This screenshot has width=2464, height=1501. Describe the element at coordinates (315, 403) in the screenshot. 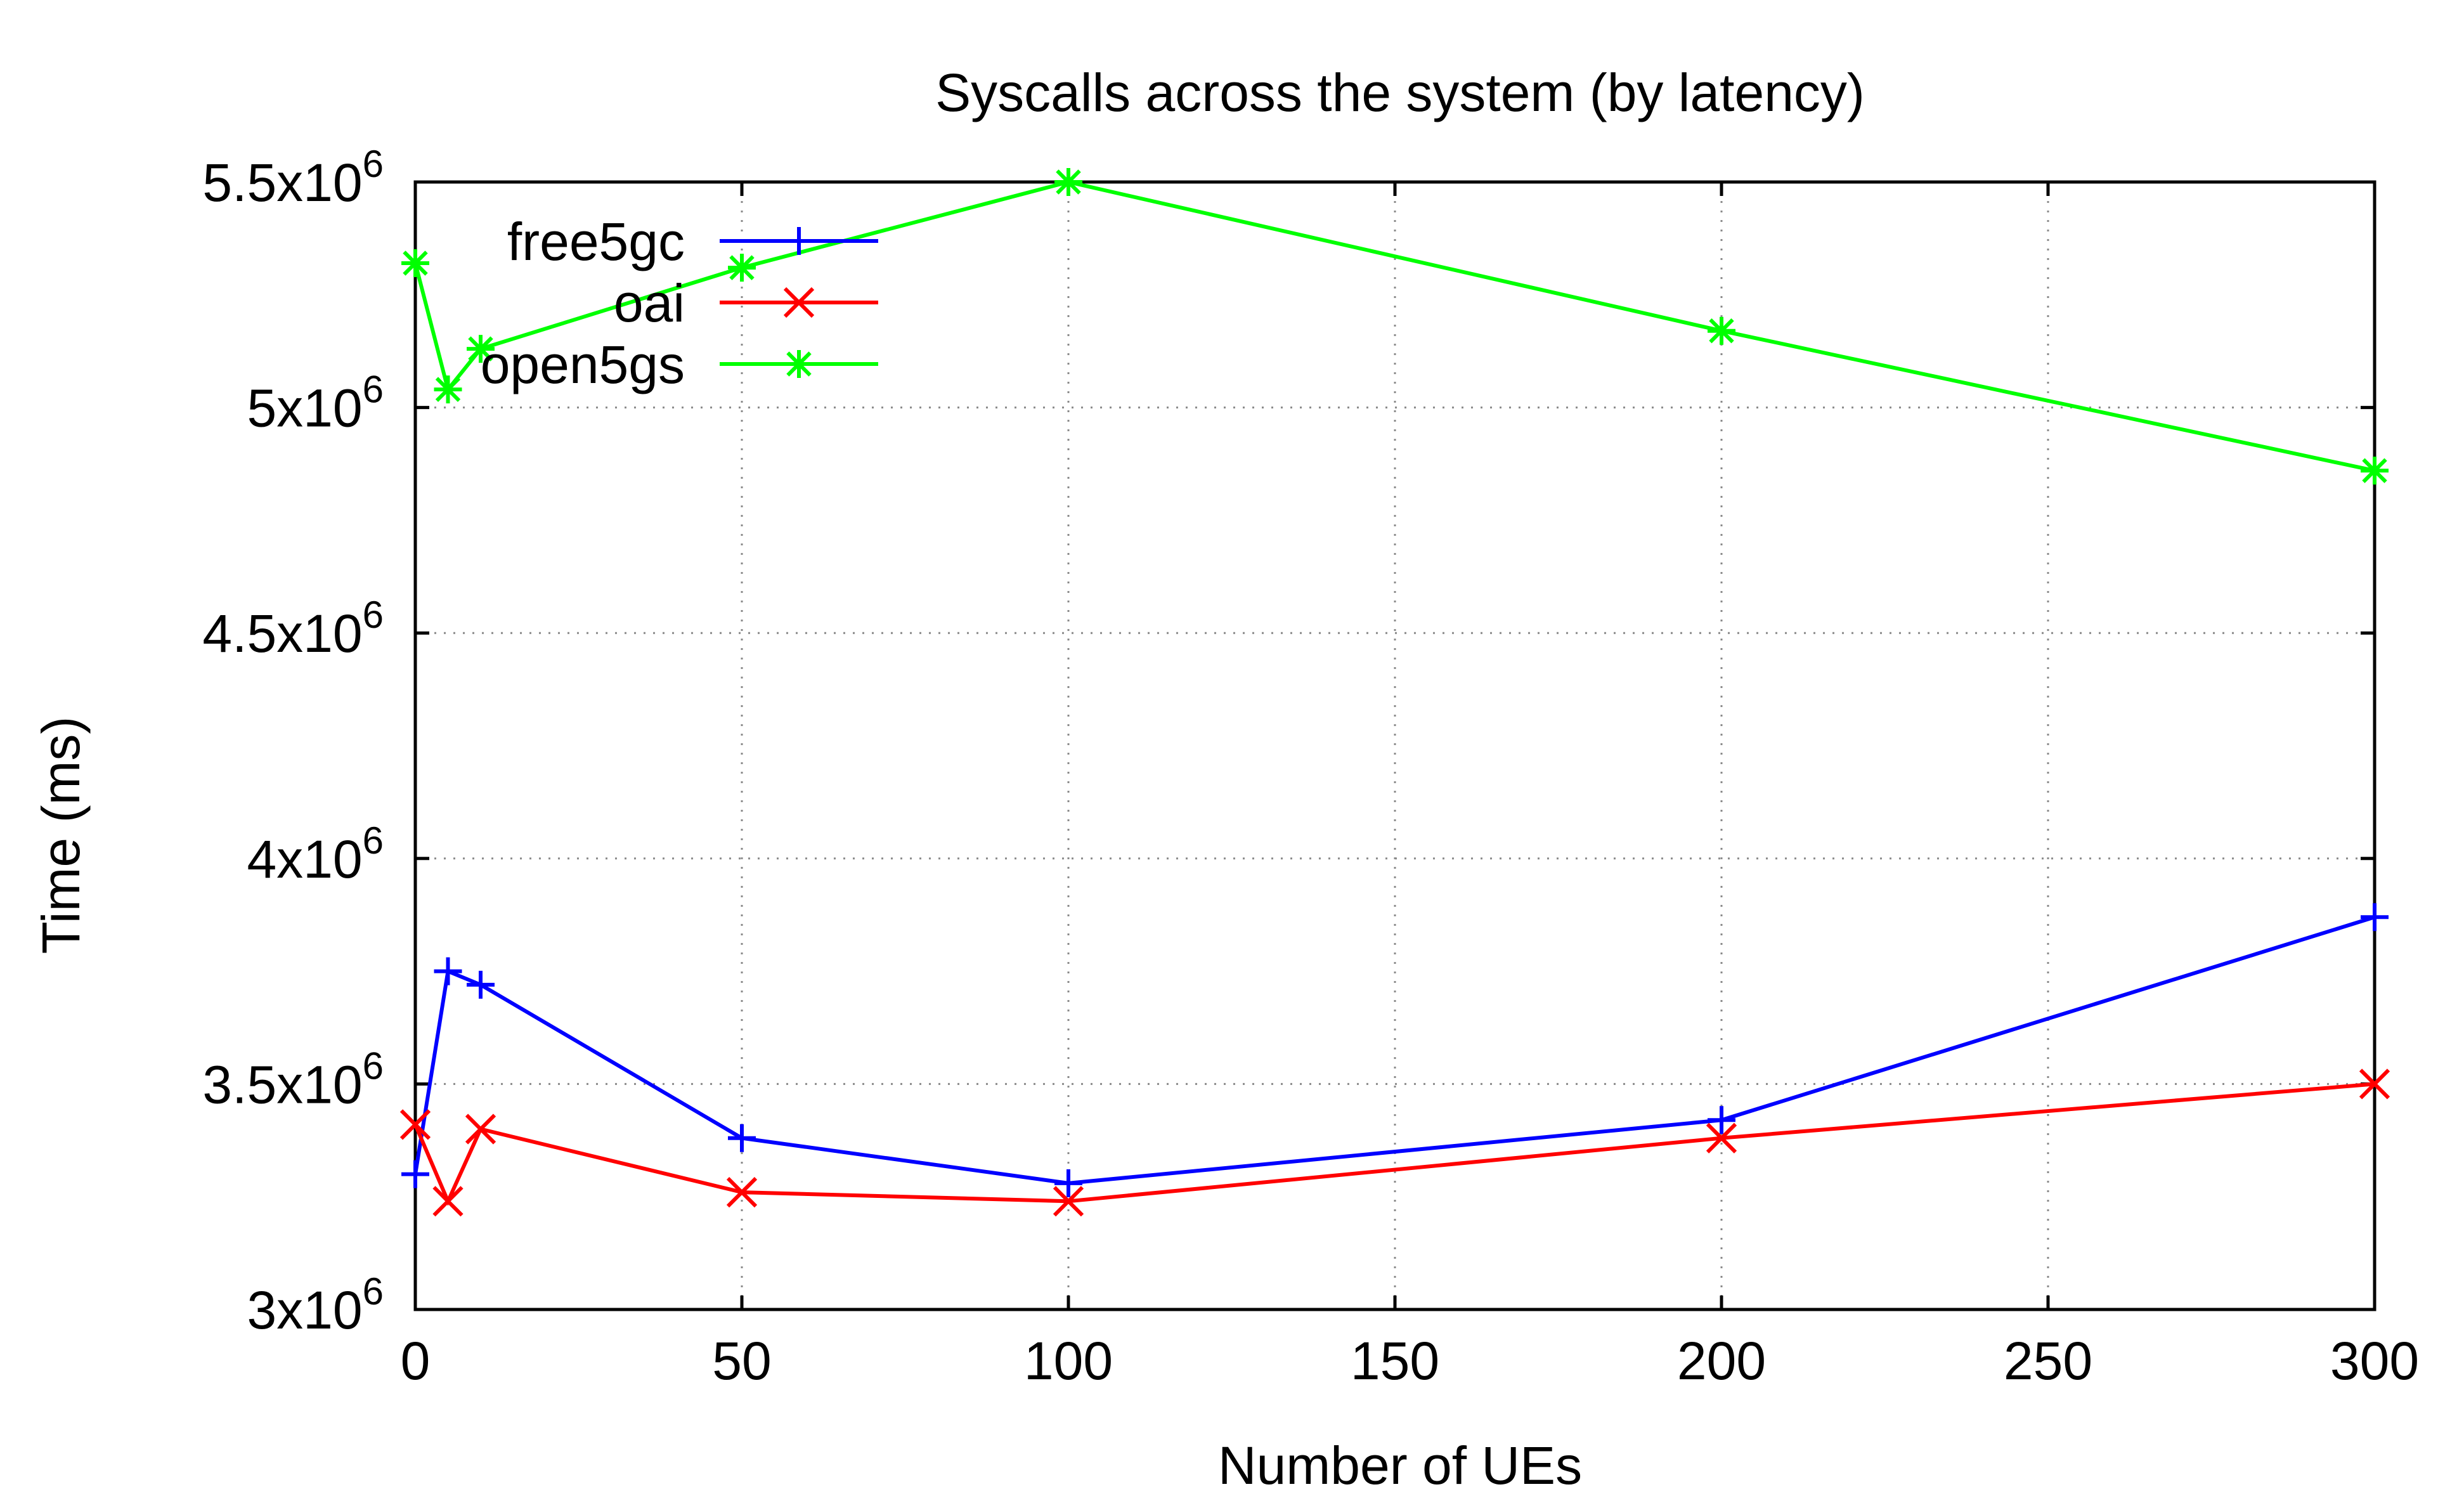

I see `y-tick-label: 5x10⁶` at that location.